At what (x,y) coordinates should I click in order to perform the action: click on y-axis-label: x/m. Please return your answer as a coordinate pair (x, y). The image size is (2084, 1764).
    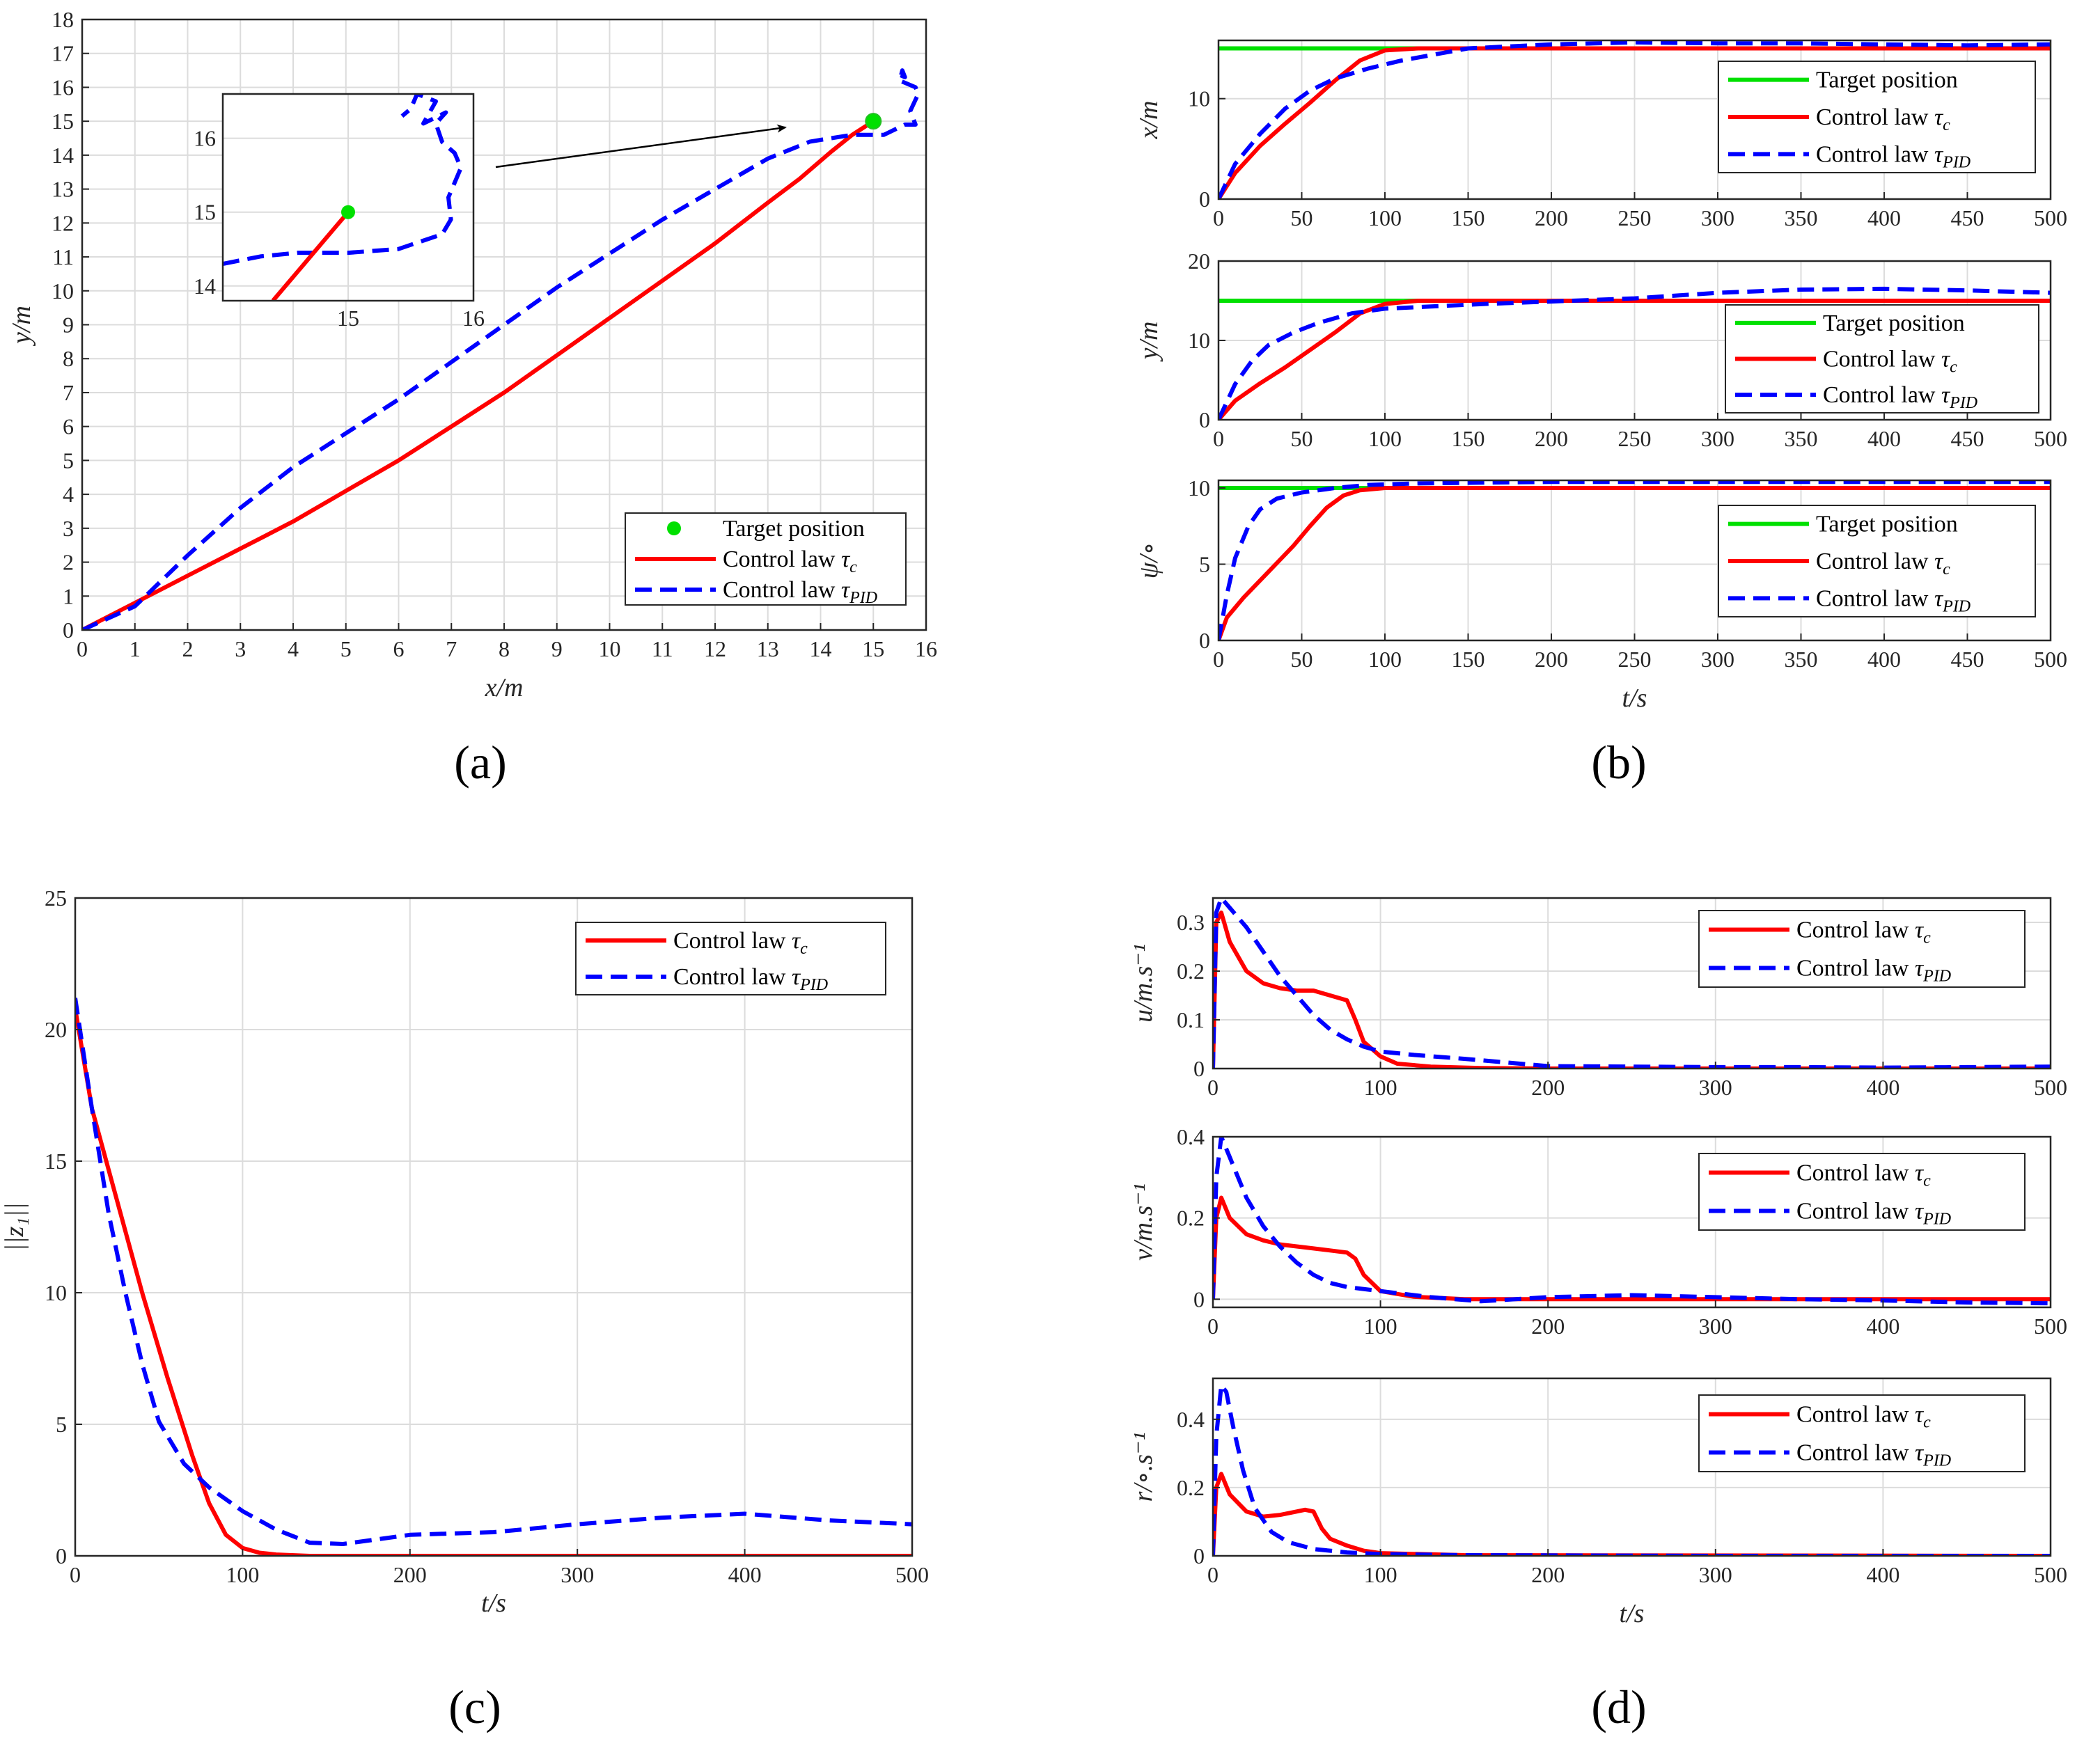
    Looking at the image, I should click on (1149, 120).